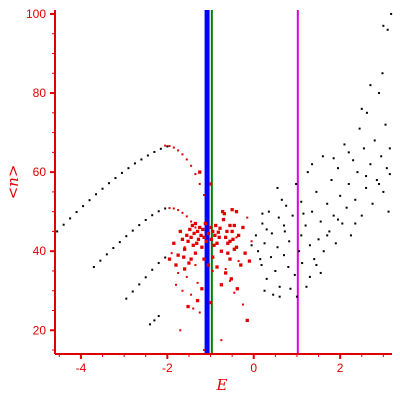  I want to click on x-tick-label: 2, so click(340, 368).